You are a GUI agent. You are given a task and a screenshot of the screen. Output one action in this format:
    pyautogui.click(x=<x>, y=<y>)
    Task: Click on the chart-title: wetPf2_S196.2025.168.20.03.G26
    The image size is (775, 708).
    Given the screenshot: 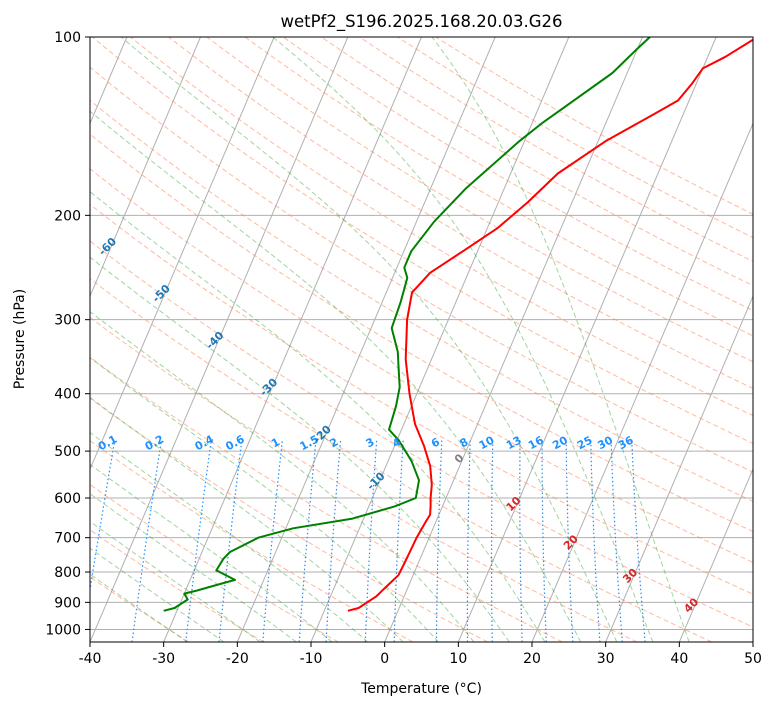 What is the action you would take?
    pyautogui.click(x=421, y=22)
    